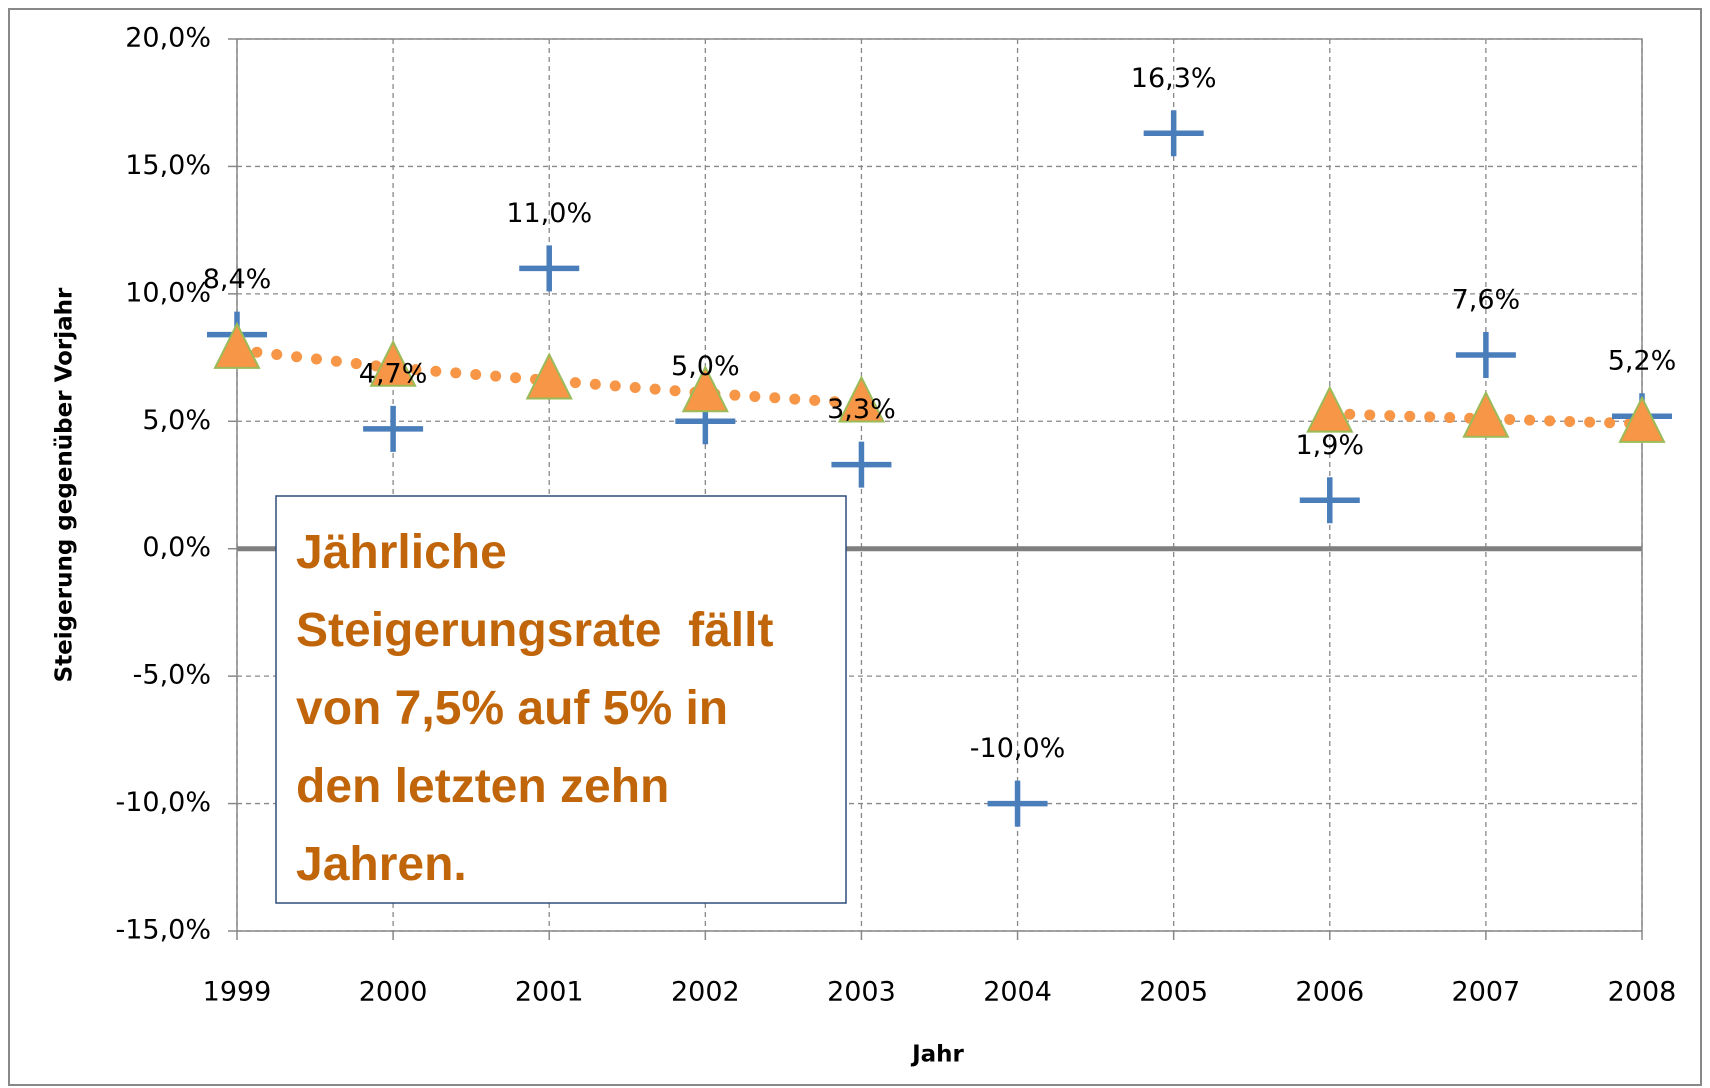  Describe the element at coordinates (65, 484) in the screenshot. I see `y-axis-title: Steigerung gegenüber Vorjahr` at that location.